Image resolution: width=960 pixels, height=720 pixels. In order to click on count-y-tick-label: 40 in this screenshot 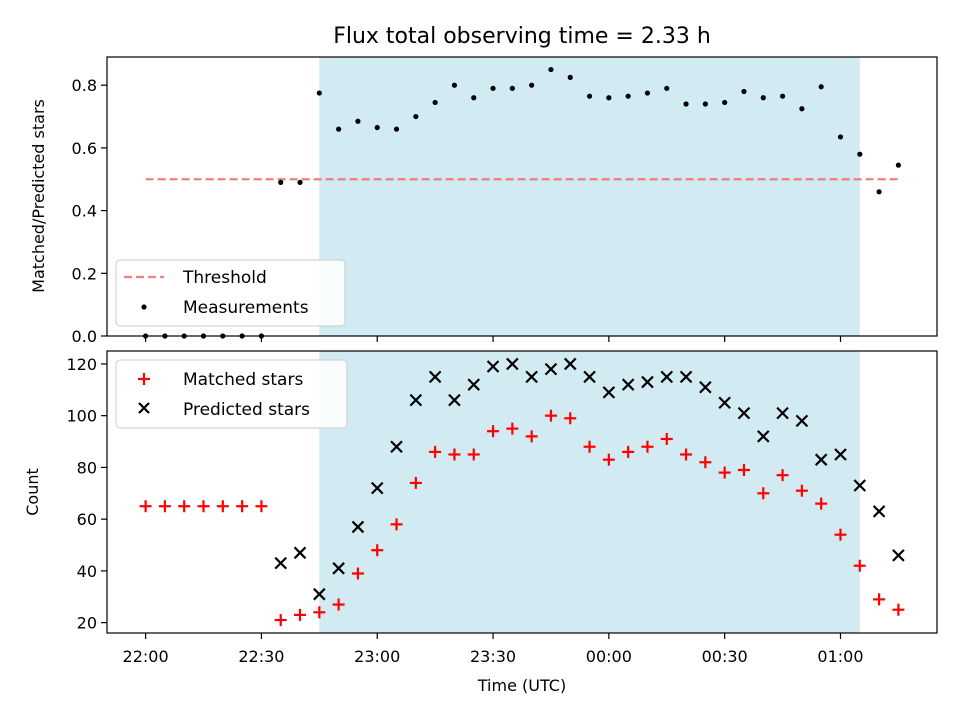, I will do `click(87, 571)`.